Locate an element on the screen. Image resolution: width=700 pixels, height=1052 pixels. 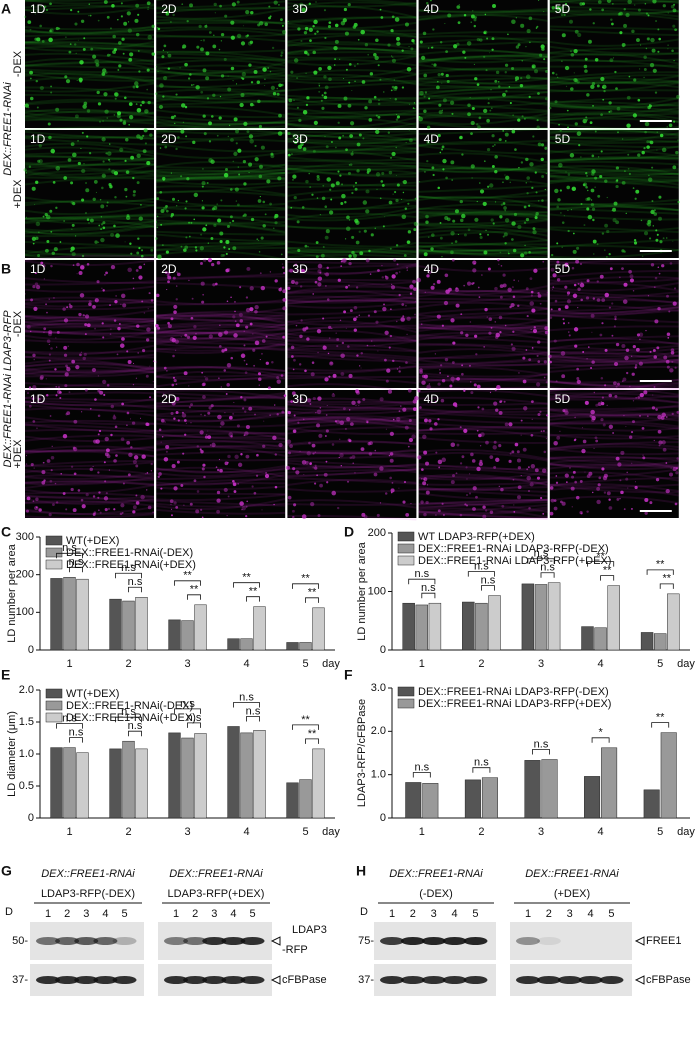
y-tick-label: 1.0 is located at coordinates (26, 754).